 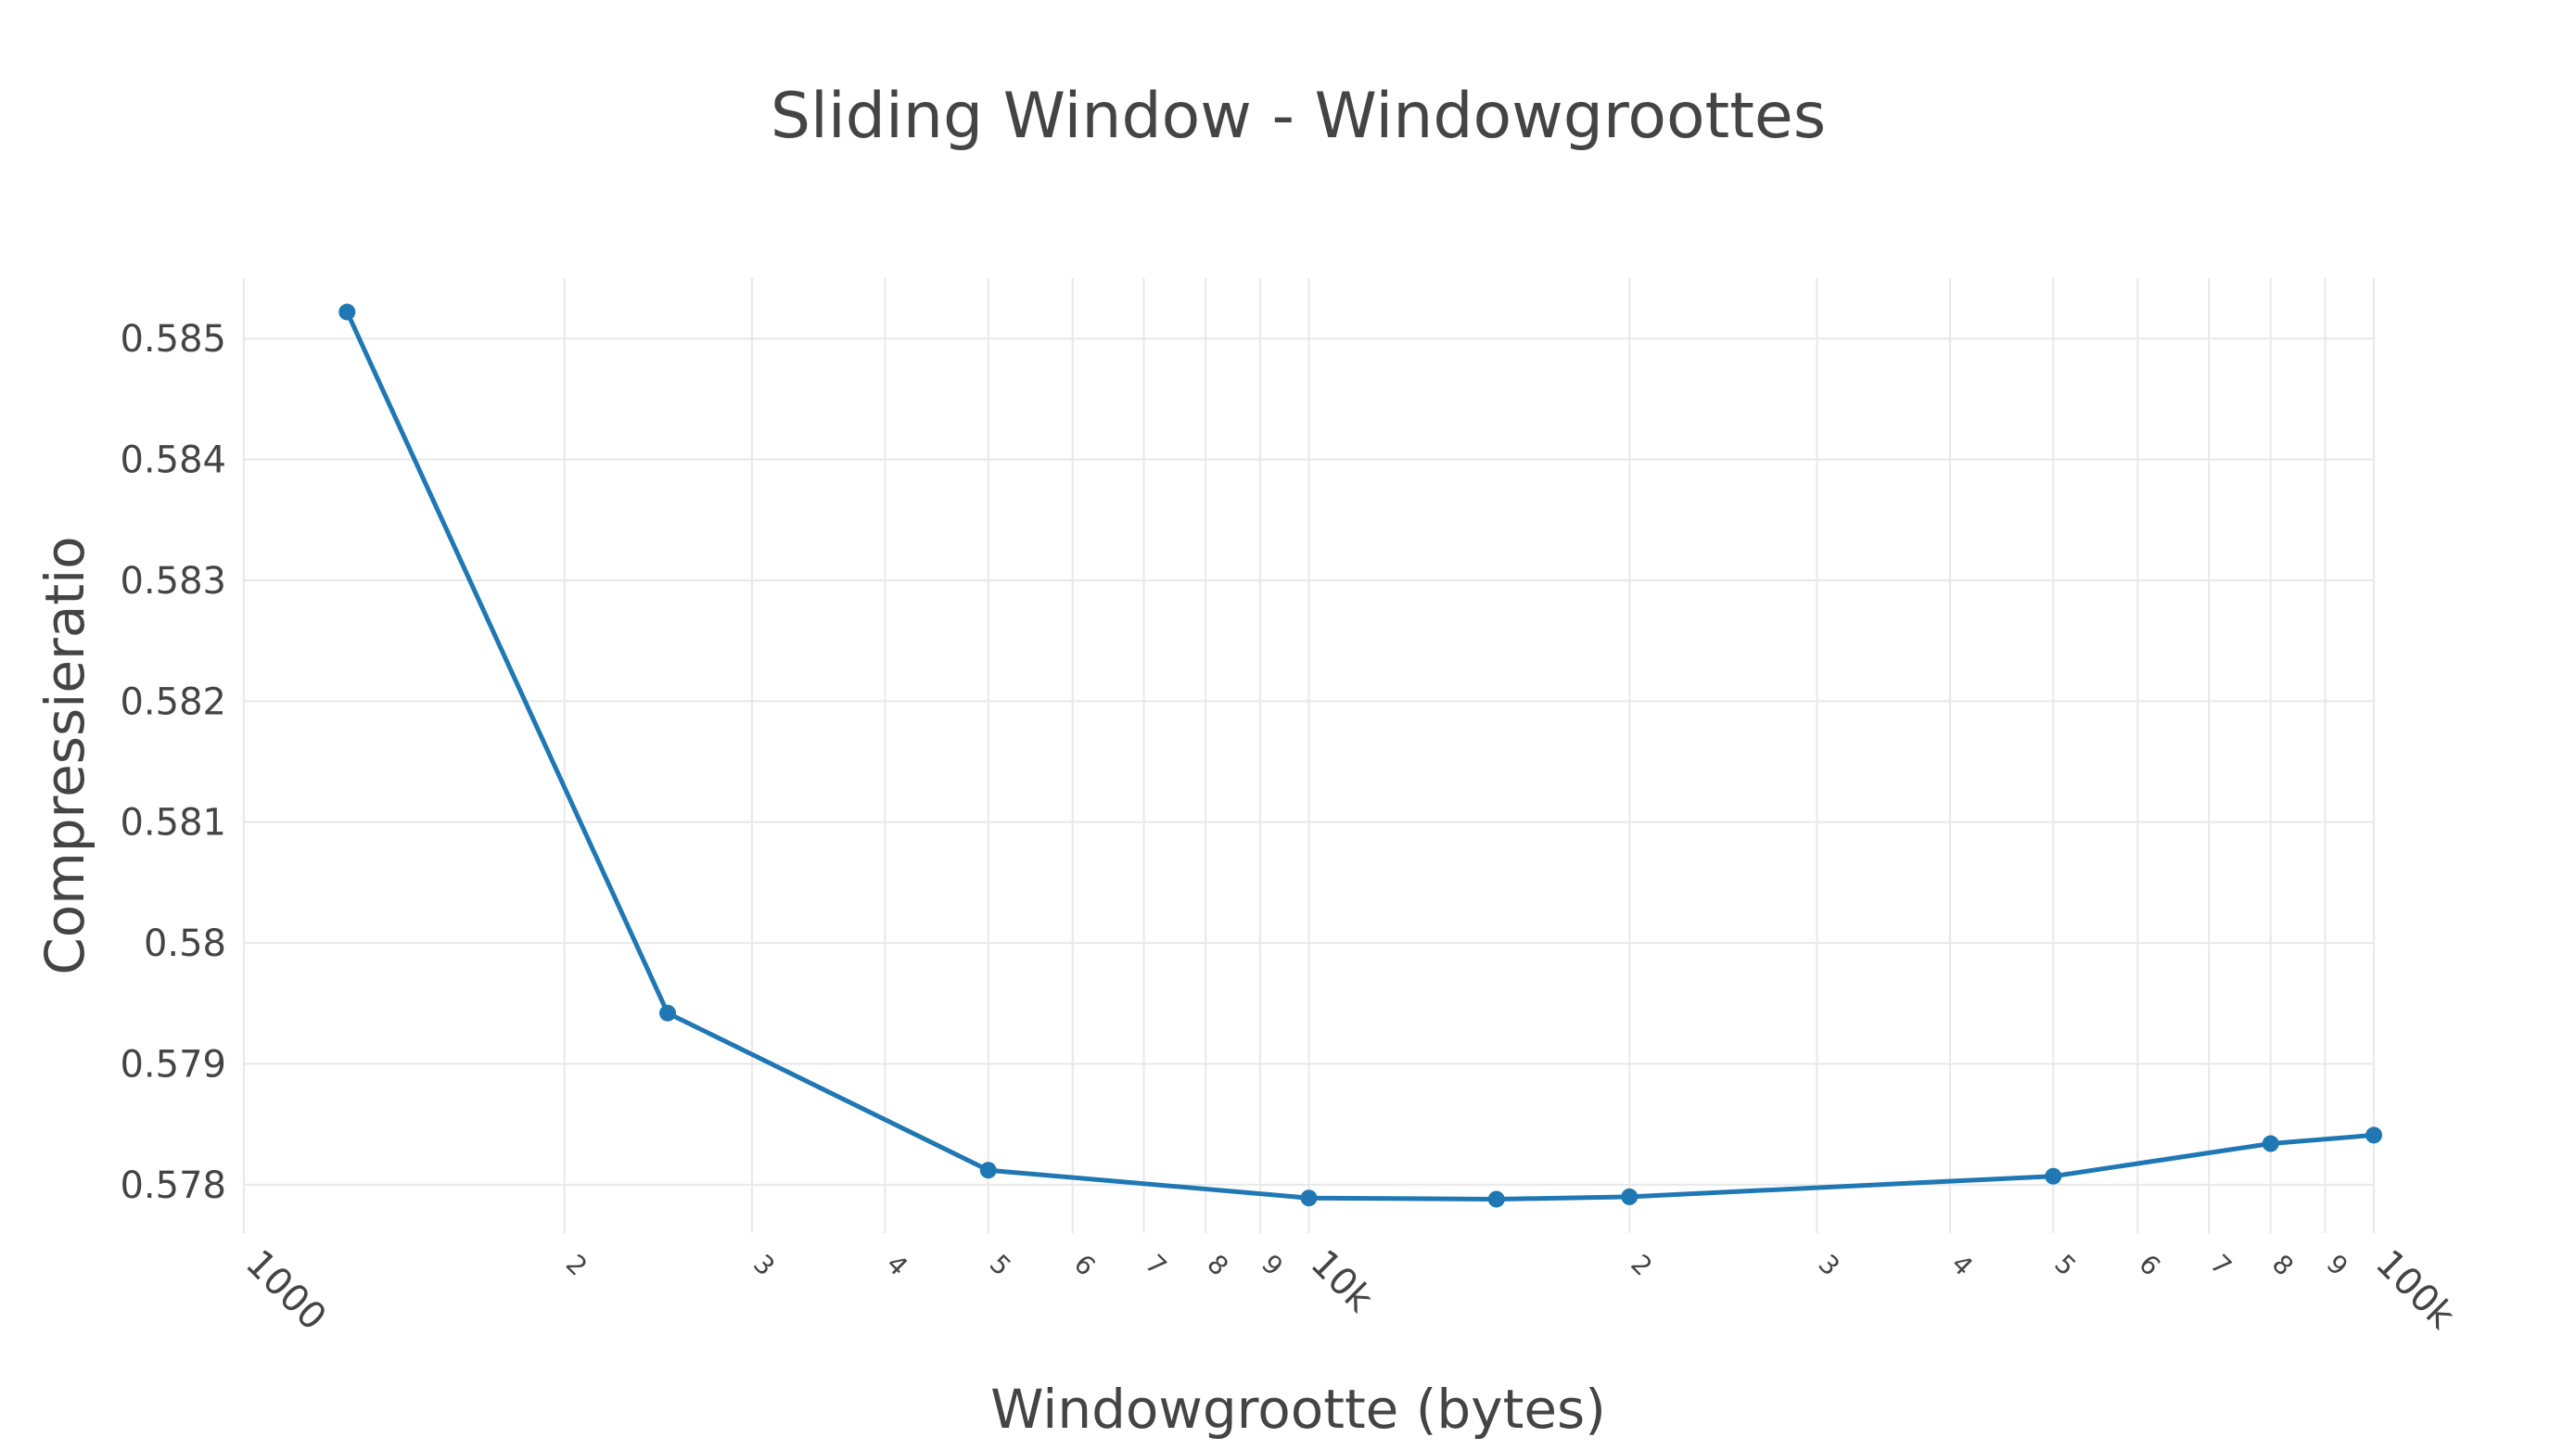 I want to click on y-tick-label: 0.583, so click(x=173, y=581).